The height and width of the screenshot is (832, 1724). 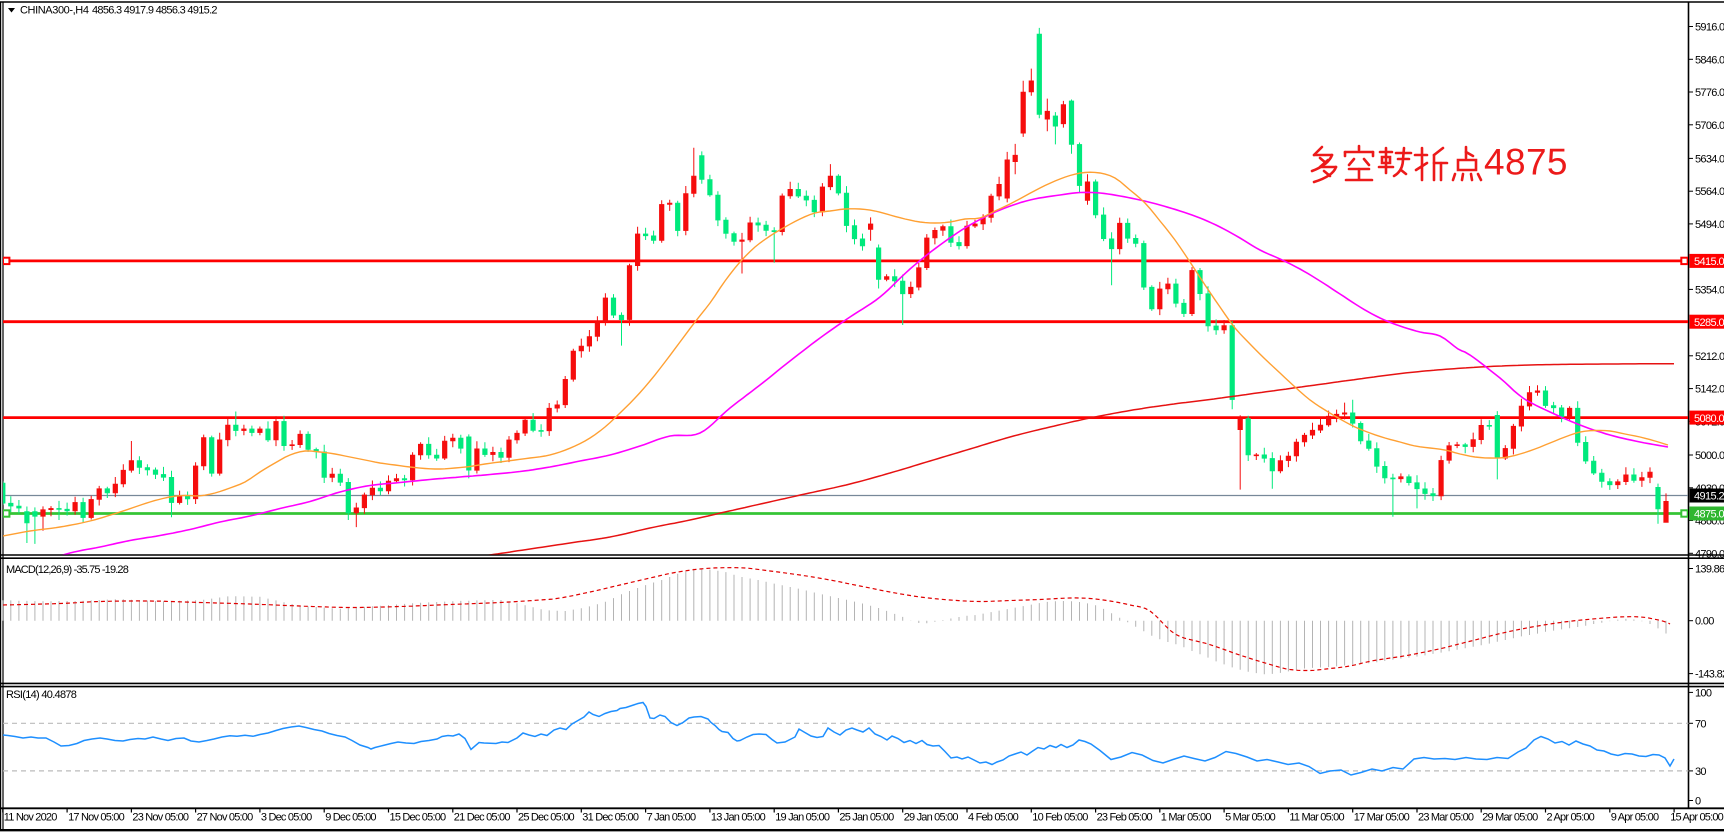 I want to click on svg-text: CHINA300-,H4, so click(x=54, y=11).